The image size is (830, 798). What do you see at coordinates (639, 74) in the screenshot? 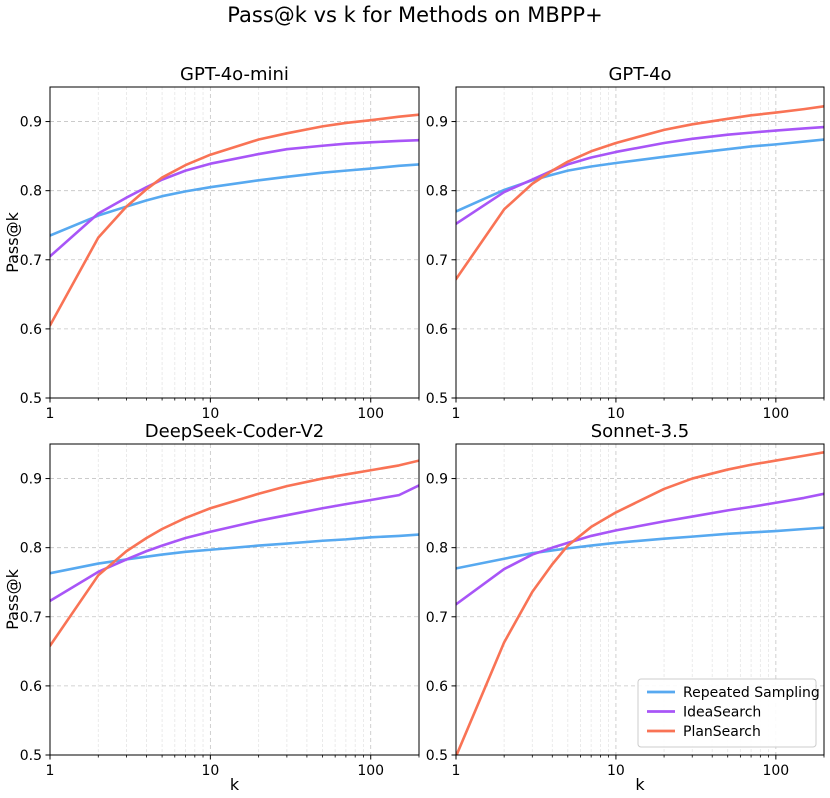
I see `subplot-title: GPT-4o` at bounding box center [639, 74].